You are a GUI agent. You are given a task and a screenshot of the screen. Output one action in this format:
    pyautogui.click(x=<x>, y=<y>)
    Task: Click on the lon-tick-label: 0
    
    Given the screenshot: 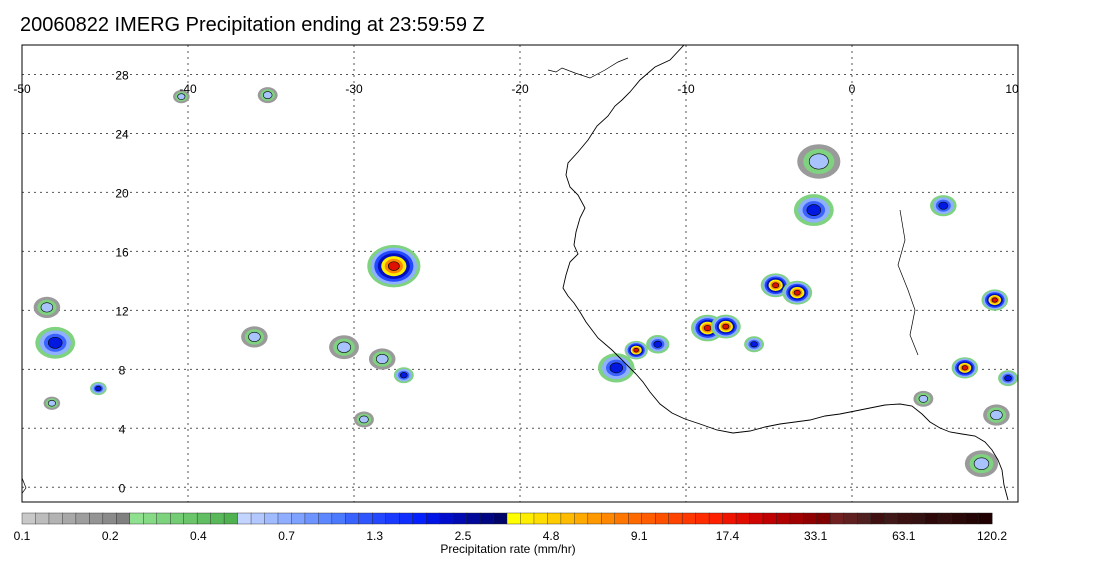 What is the action you would take?
    pyautogui.click(x=852, y=89)
    